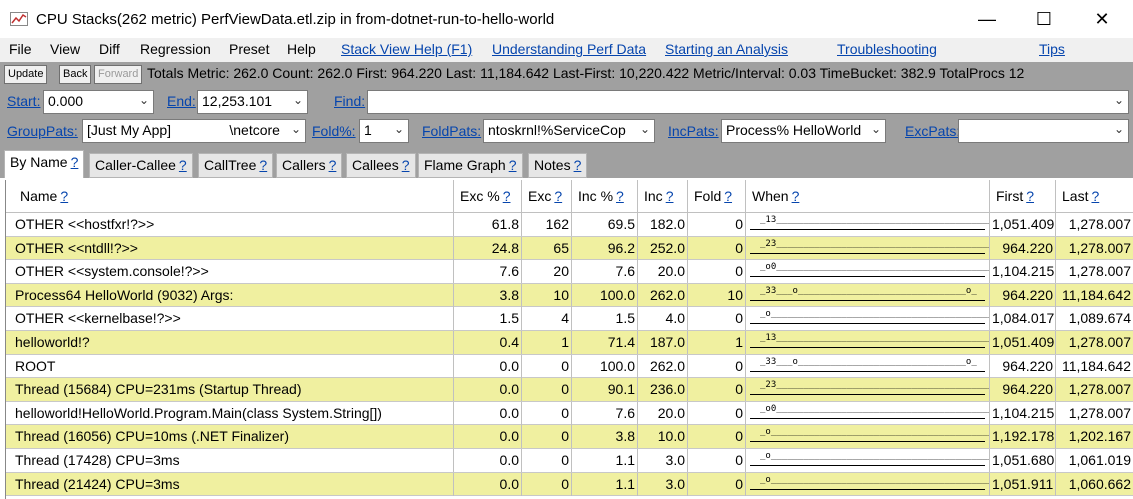 The width and height of the screenshot is (1133, 499). Describe the element at coordinates (717, 196) in the screenshot. I see `column-header-fold: Fold?` at that location.